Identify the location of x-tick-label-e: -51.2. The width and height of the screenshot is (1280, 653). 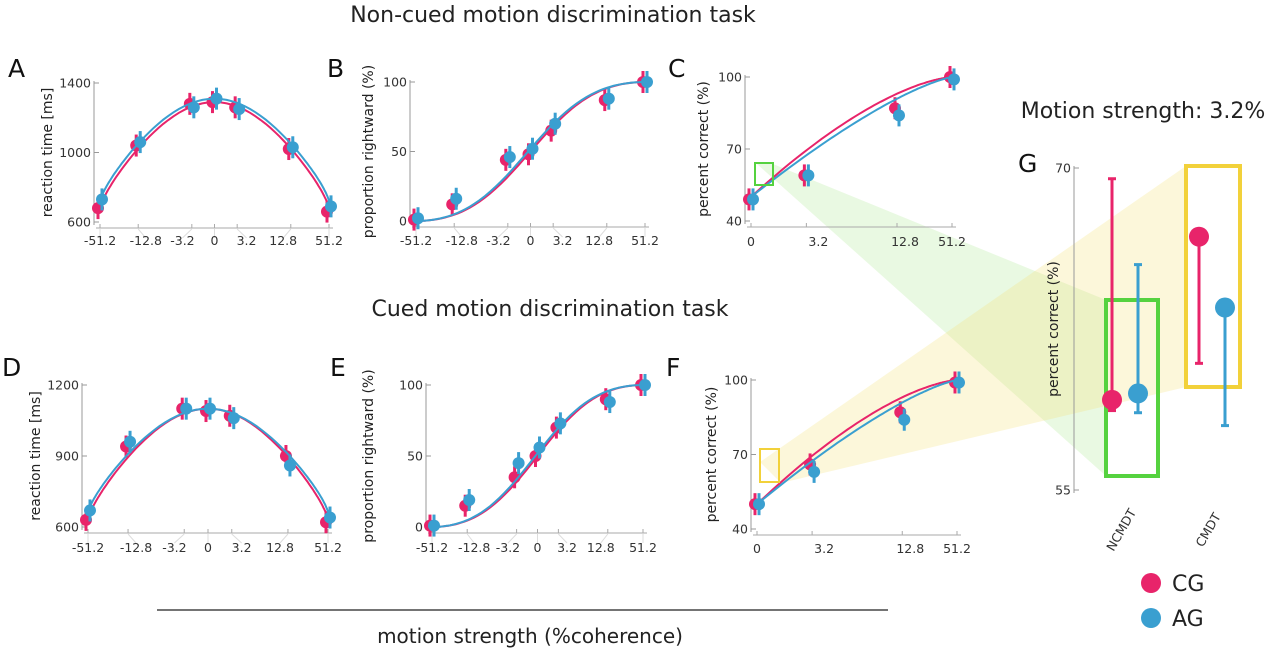
(432, 547).